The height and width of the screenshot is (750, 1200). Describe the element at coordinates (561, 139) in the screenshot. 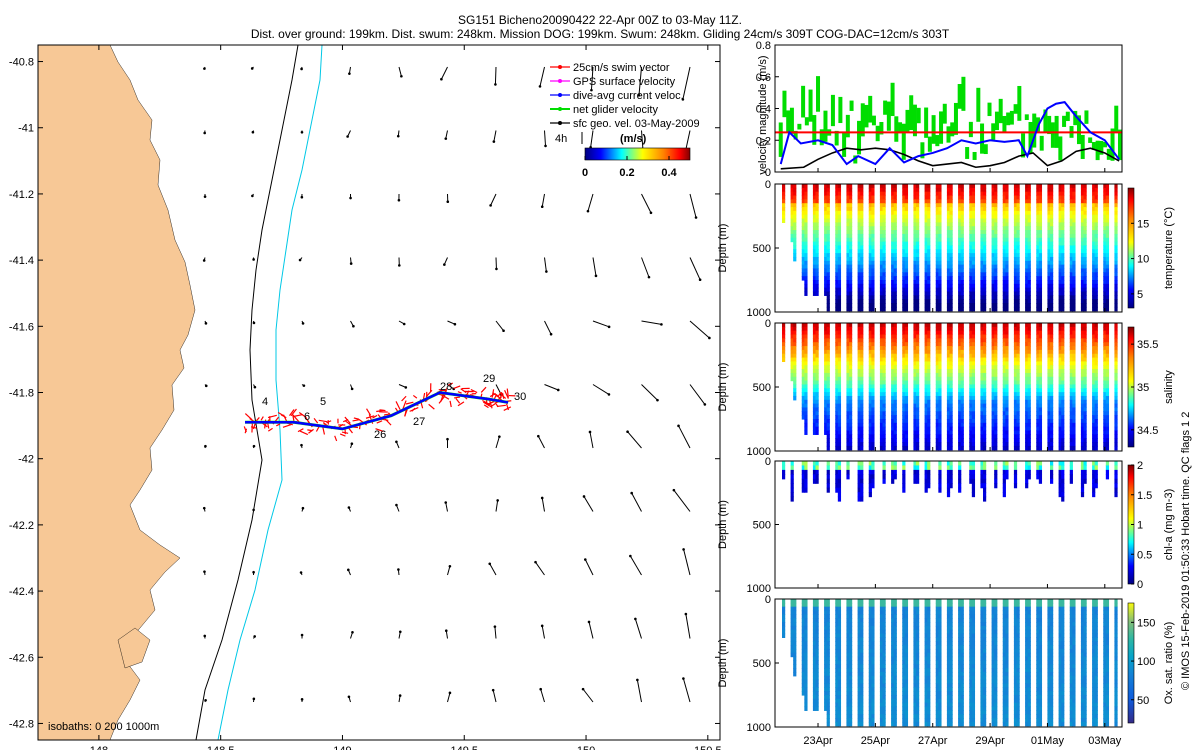

I see `scale-label: 4h` at that location.